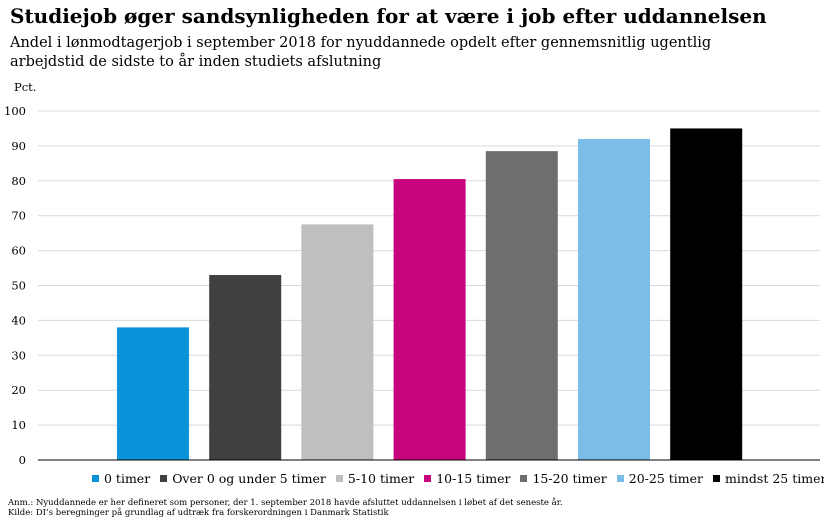 The width and height of the screenshot is (824, 524). Describe the element at coordinates (473, 478) in the screenshot. I see `legend-label: 10-15 timer` at that location.